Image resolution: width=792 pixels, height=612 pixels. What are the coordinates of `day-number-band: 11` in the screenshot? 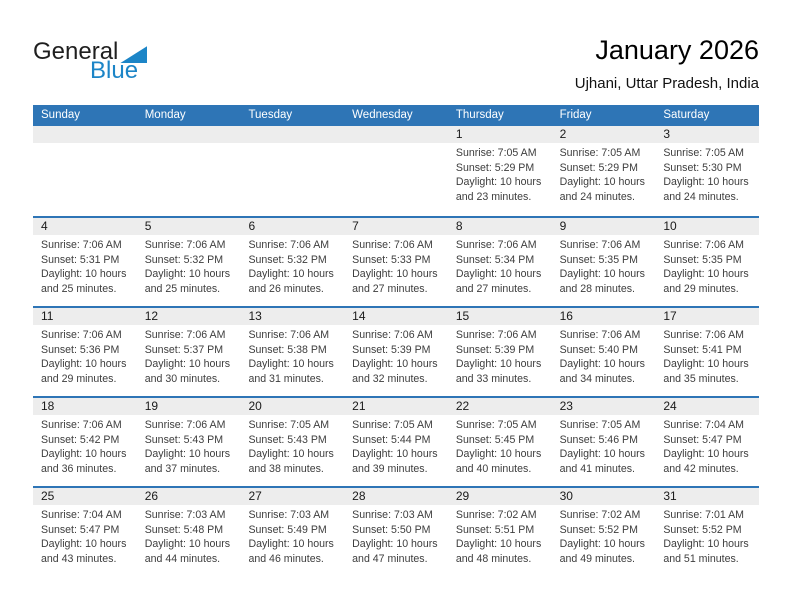 It's located at (85, 316).